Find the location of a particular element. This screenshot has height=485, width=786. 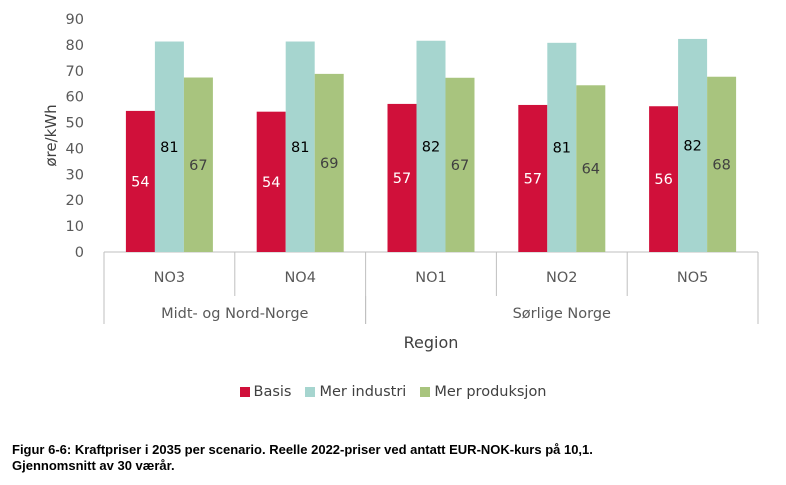

legend-label: Mer industri is located at coordinates (363, 392).